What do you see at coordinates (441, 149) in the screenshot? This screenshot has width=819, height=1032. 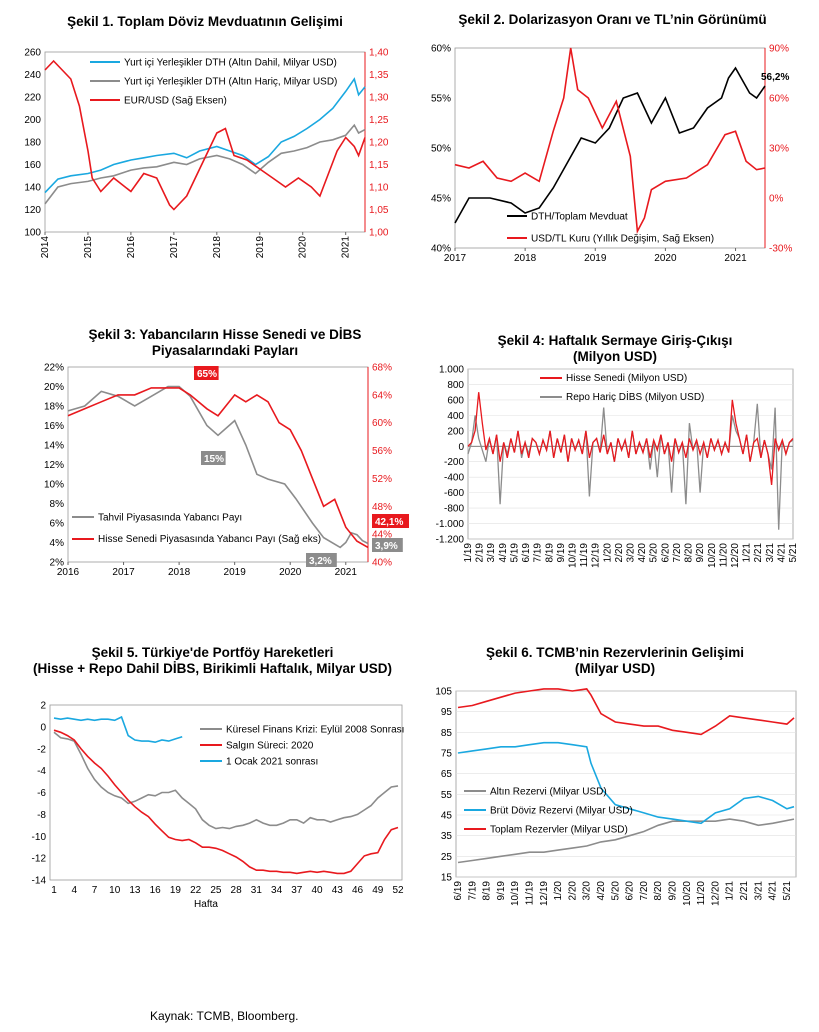 I see `y-left-tick-label: 50%` at bounding box center [441, 149].